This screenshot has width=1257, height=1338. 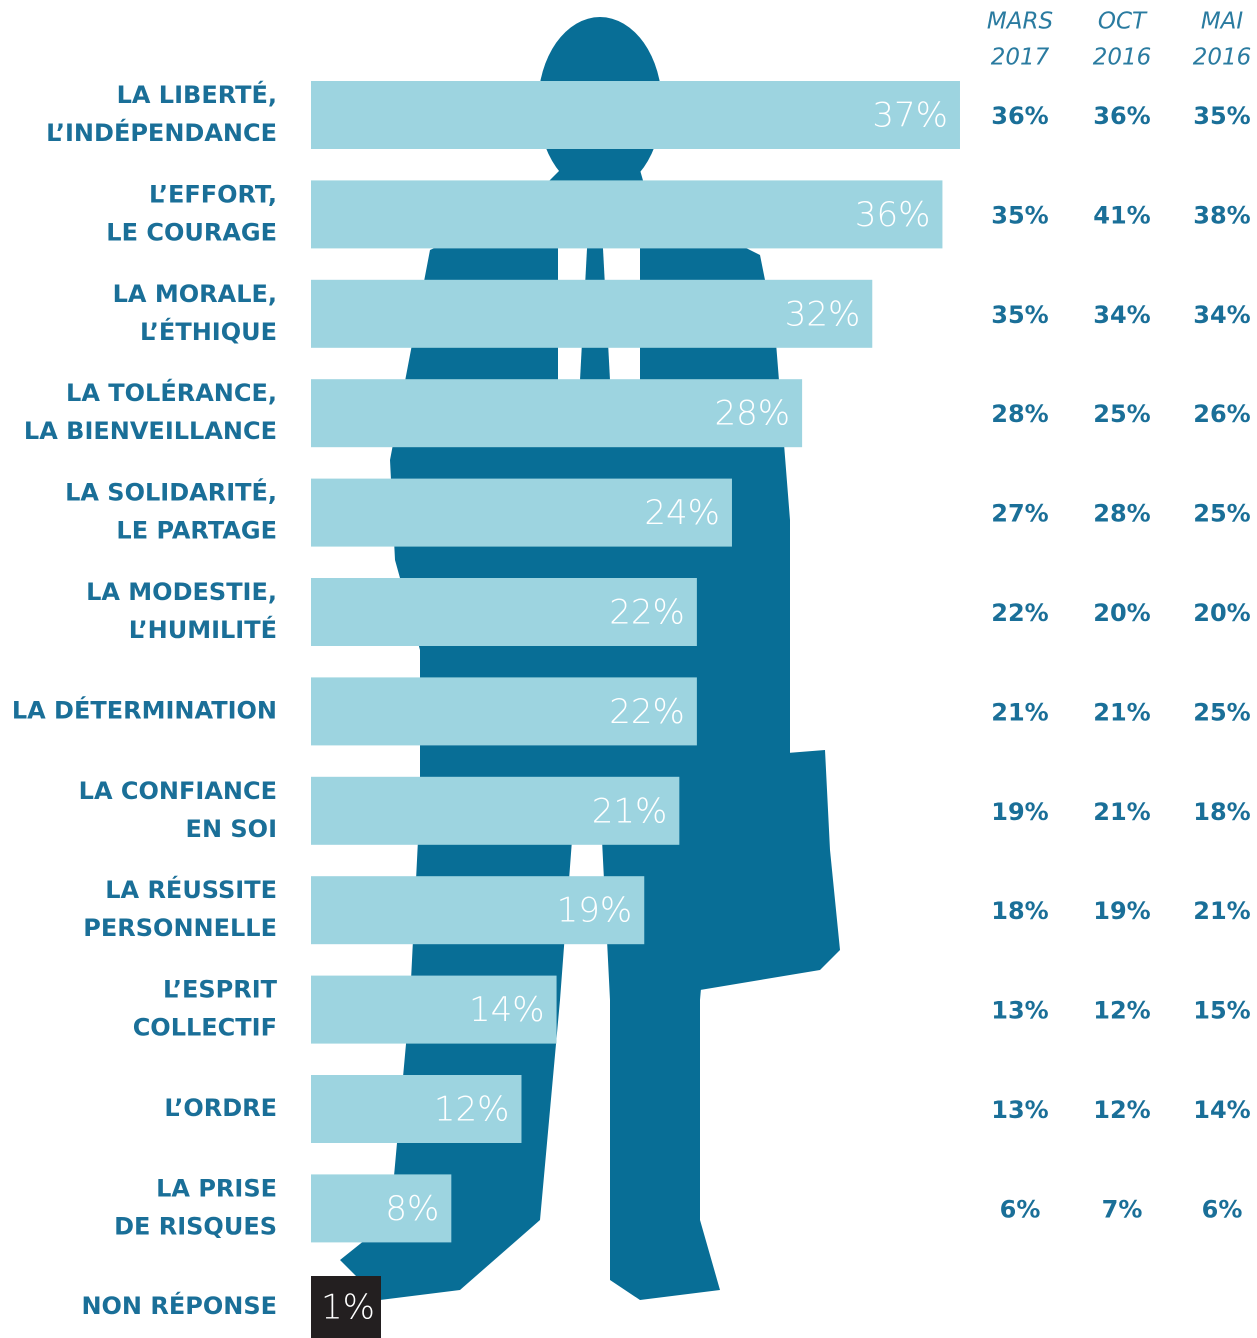 I want to click on value-label: 28%, so click(x=753, y=414).